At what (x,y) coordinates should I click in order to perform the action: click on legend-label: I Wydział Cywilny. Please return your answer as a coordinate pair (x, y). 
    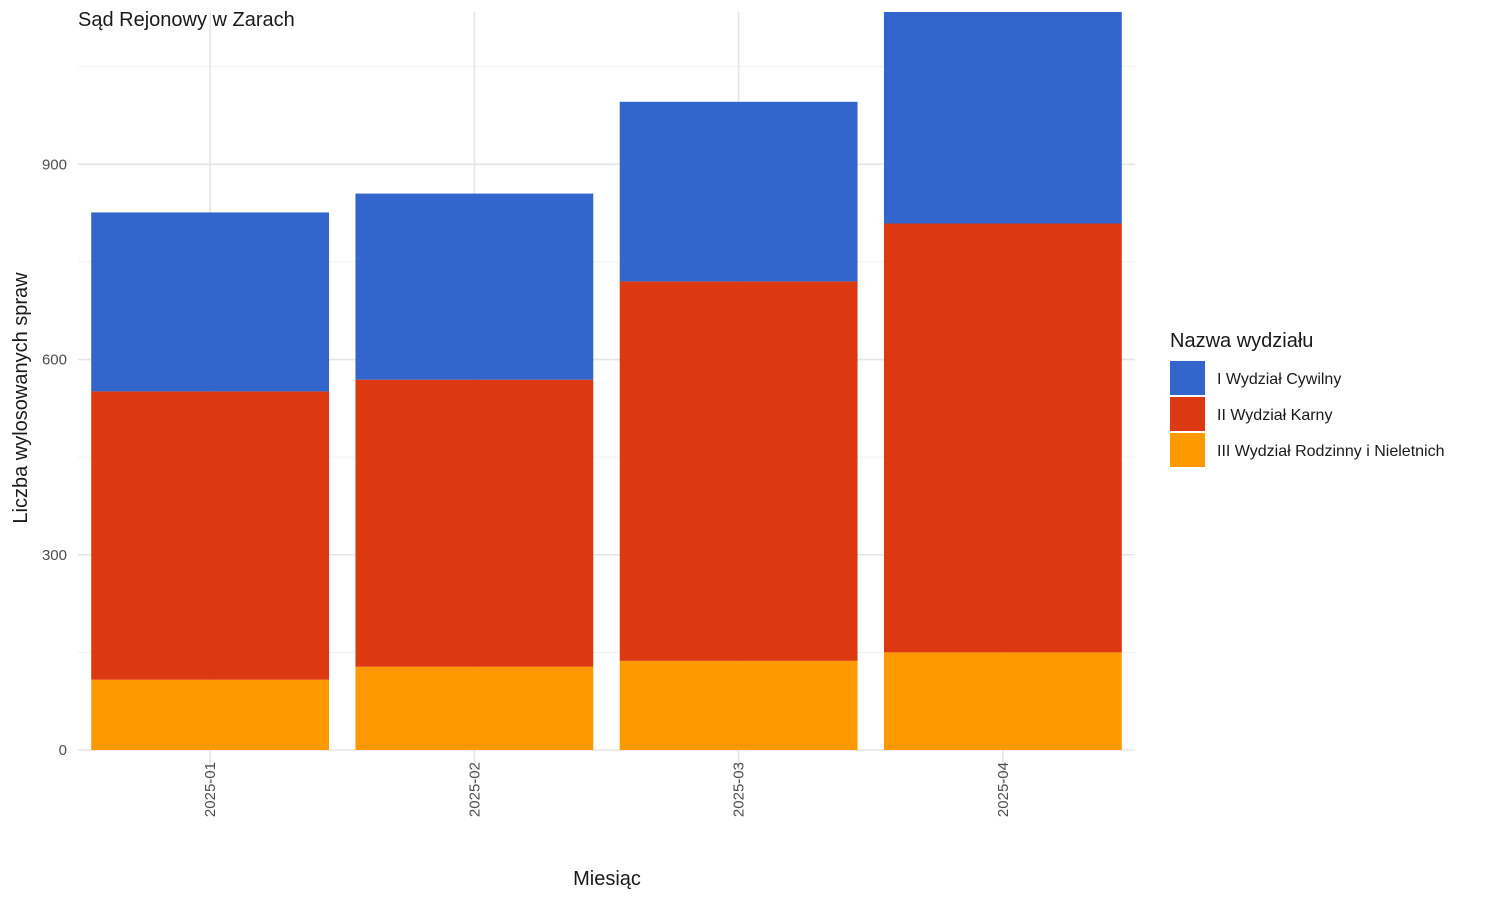
    Looking at the image, I should click on (1279, 379).